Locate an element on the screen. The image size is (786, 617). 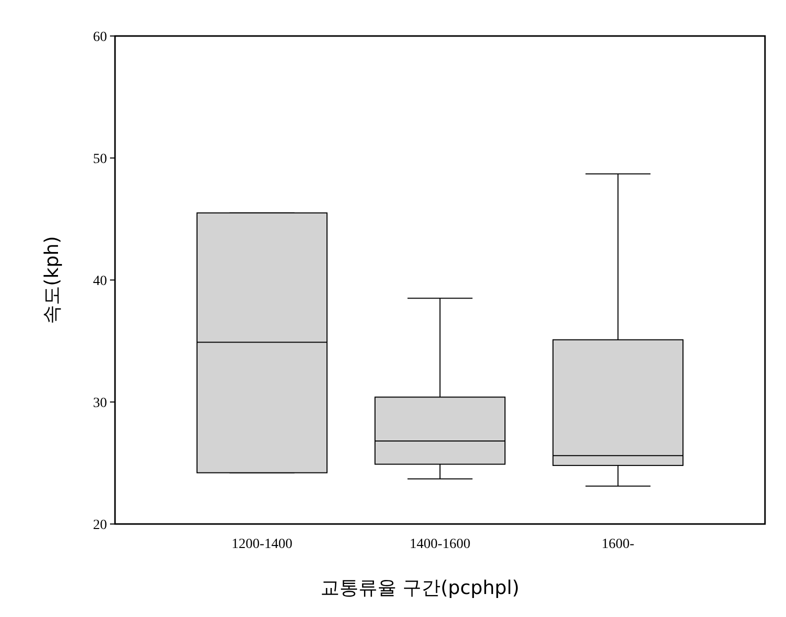
x-tick-label: 1200-1400 is located at coordinates (262, 544).